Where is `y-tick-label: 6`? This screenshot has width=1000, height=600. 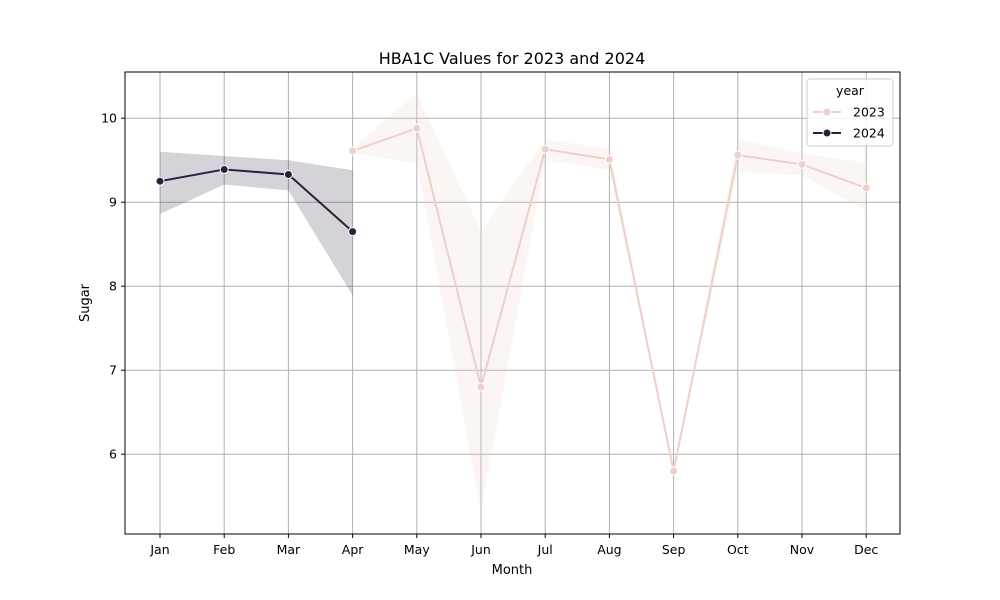
y-tick-label: 6 is located at coordinates (113, 454).